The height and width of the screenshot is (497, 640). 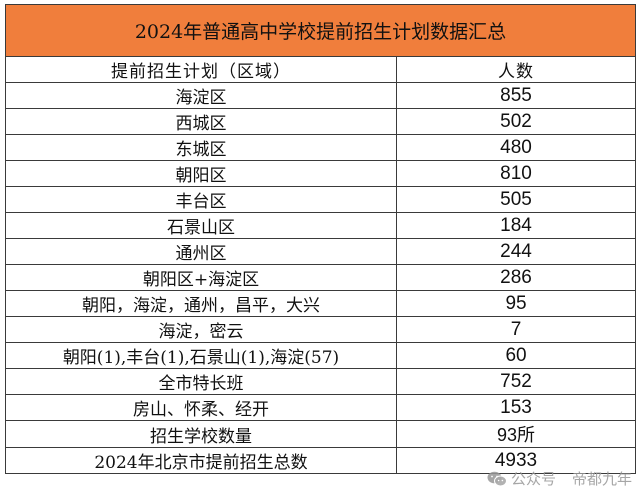 I want to click on region-cell: 丰台区, so click(x=201, y=199).